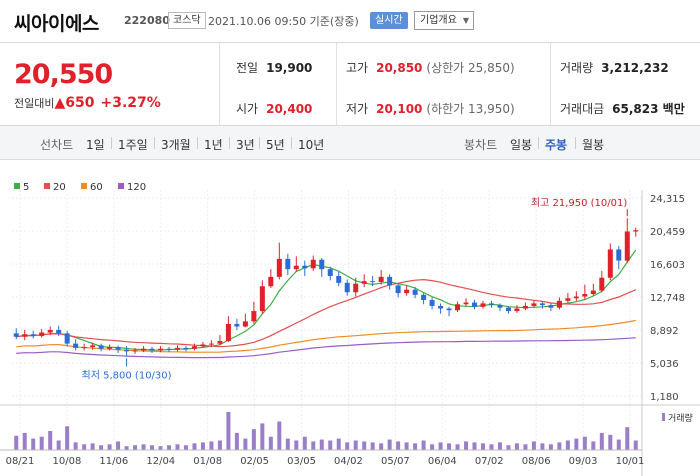 This screenshot has width=700, height=476. Describe the element at coordinates (176, 145) in the screenshot. I see `tab-3month: 3개월` at that location.